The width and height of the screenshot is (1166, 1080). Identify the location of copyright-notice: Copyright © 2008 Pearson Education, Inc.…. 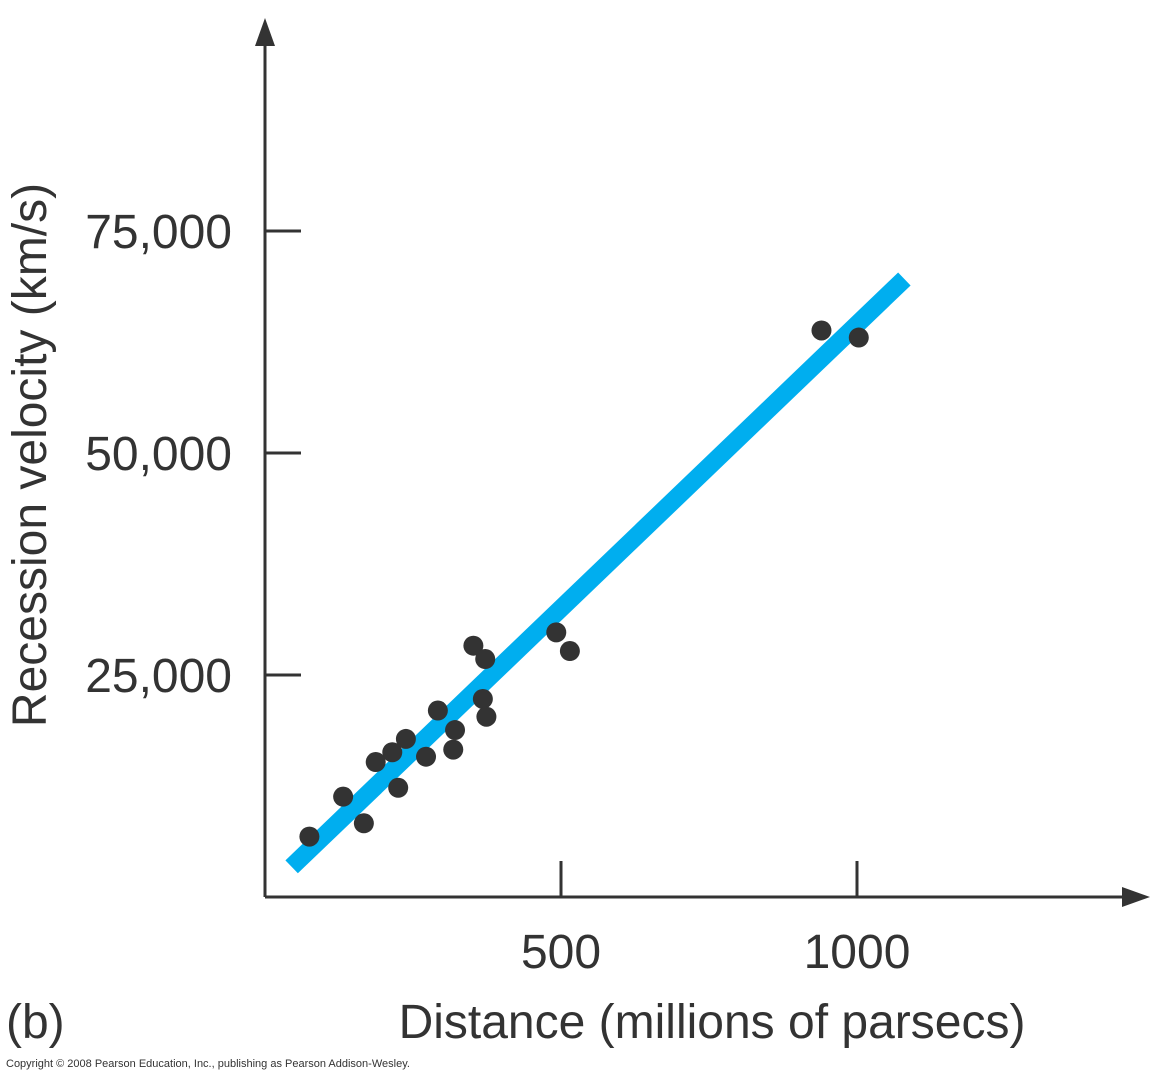
(208, 1064).